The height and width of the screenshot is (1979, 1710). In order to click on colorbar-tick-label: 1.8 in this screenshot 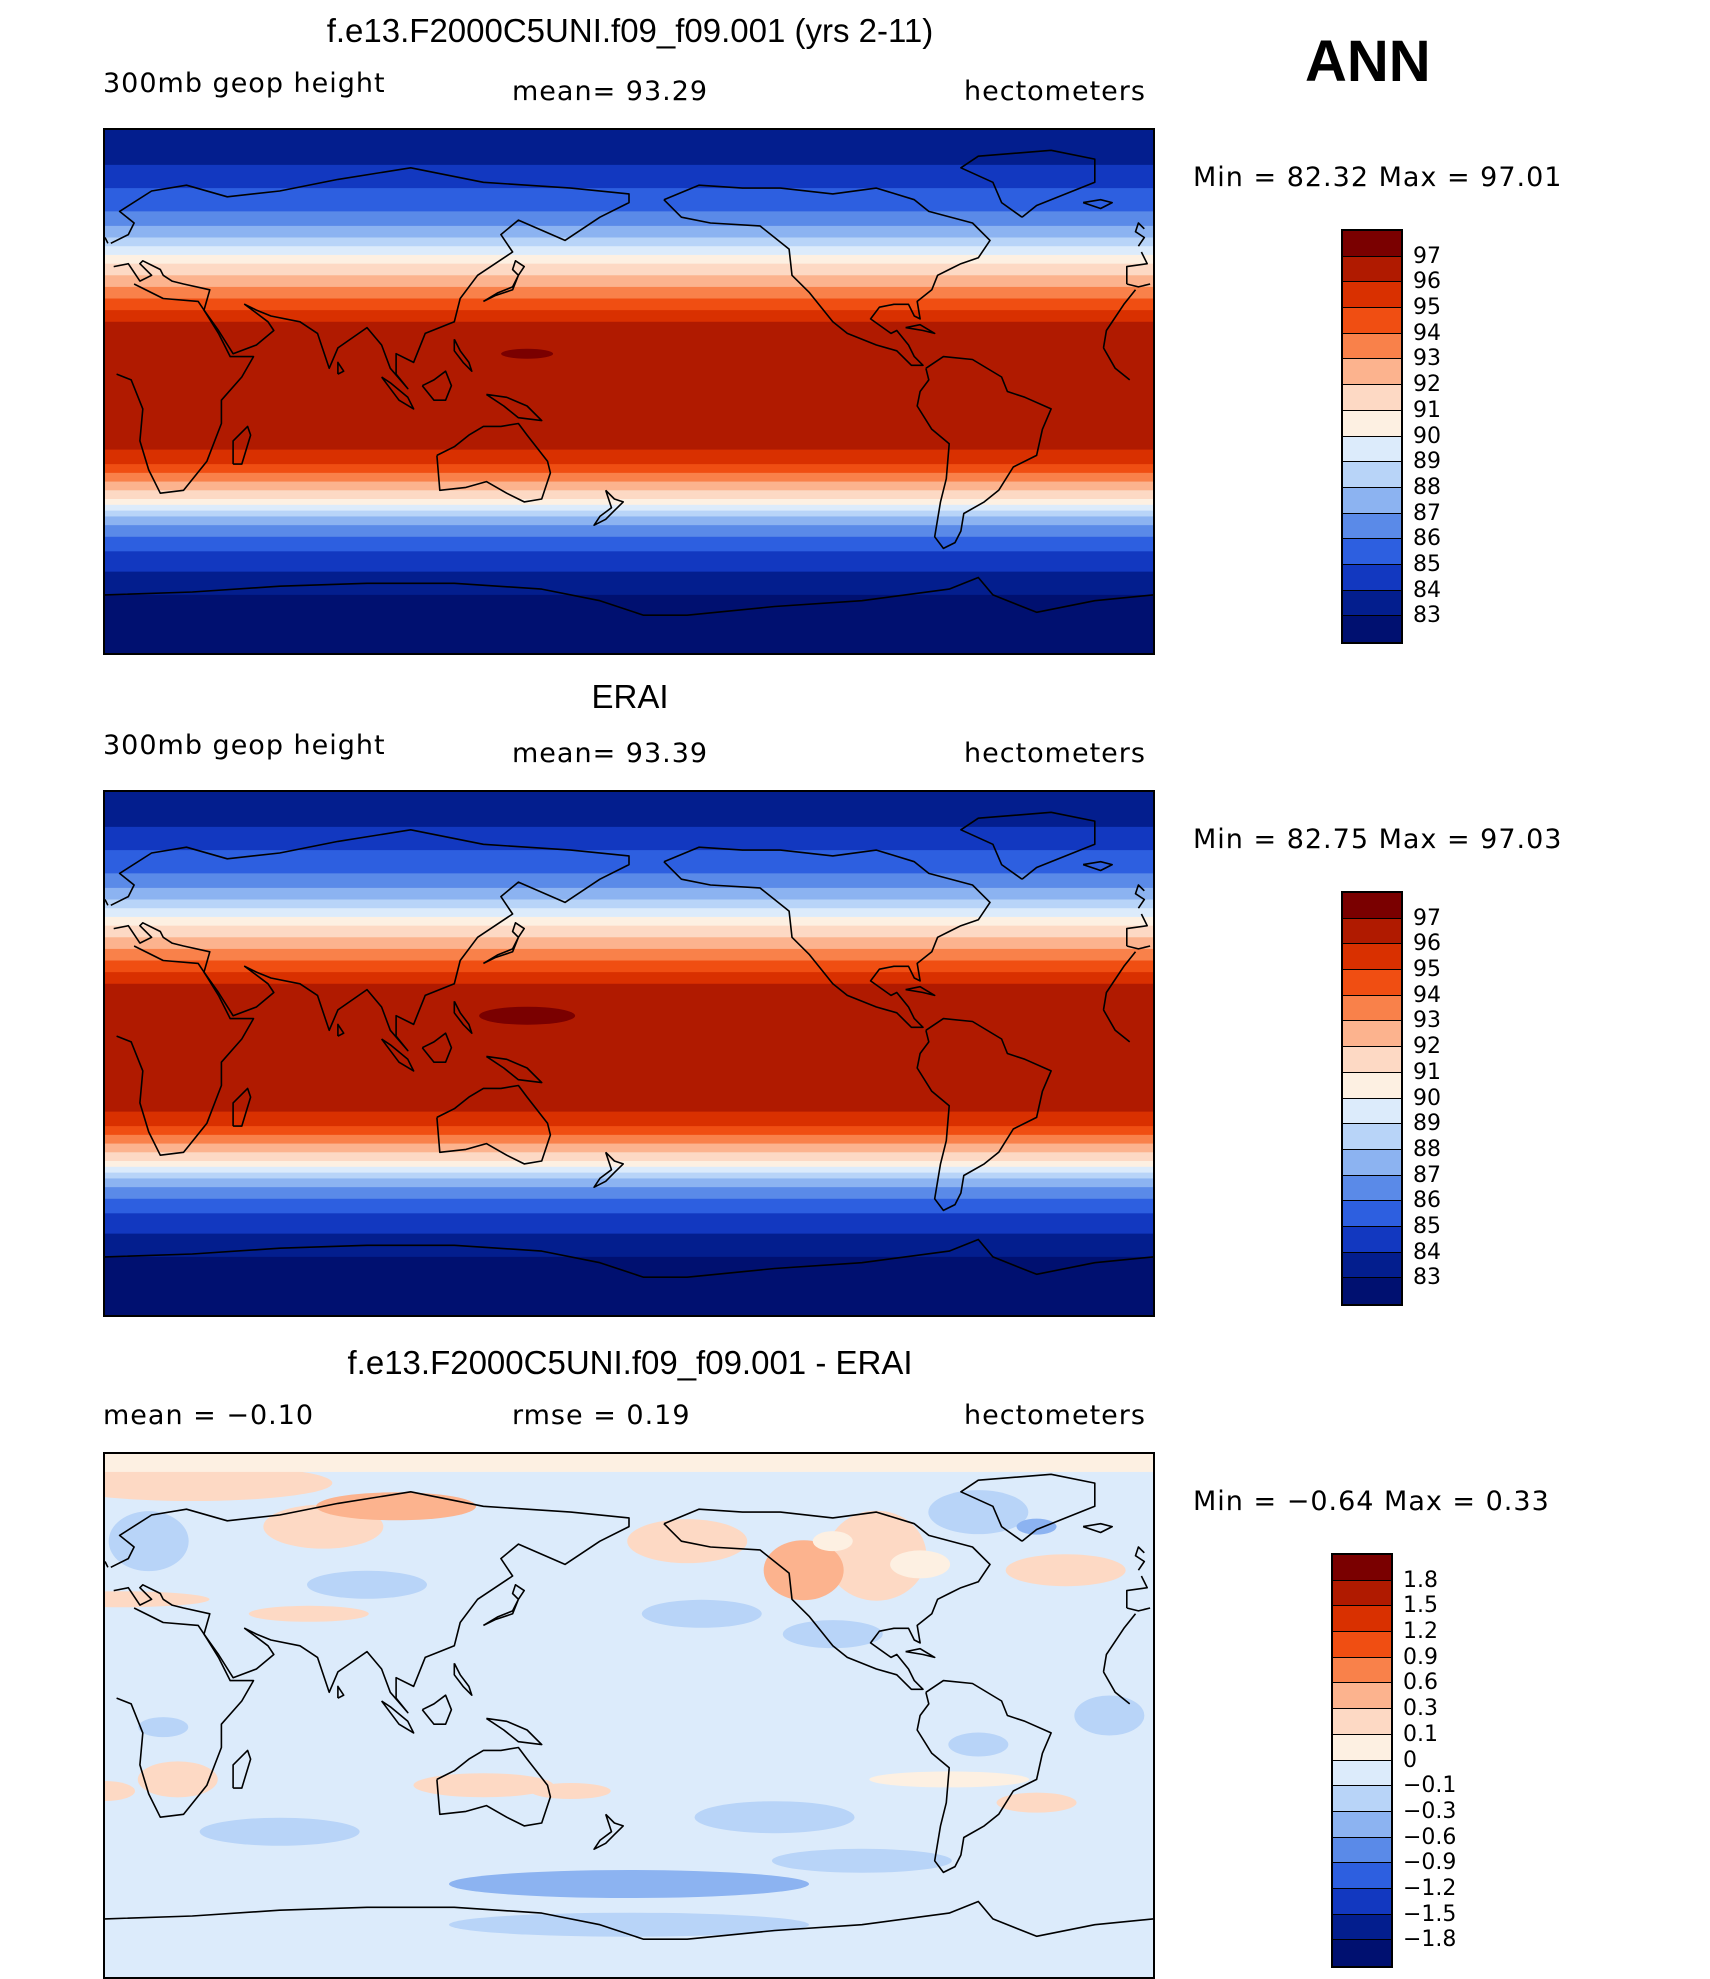, I will do `click(1420, 1580)`.